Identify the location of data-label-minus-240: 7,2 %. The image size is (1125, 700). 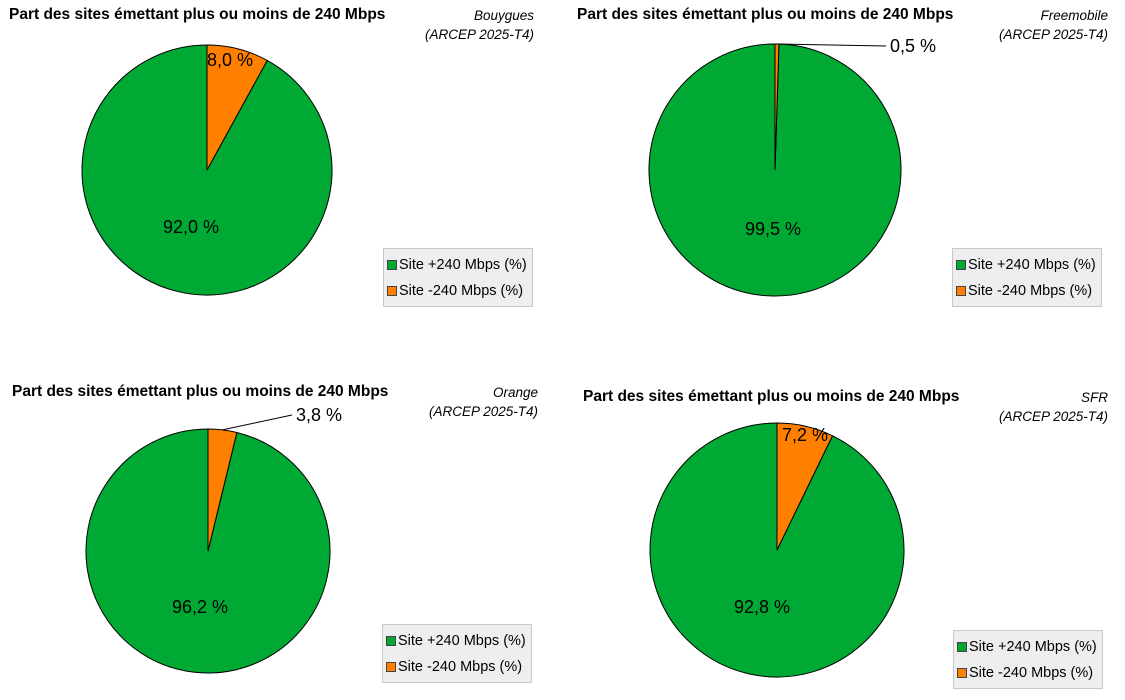
(805, 435).